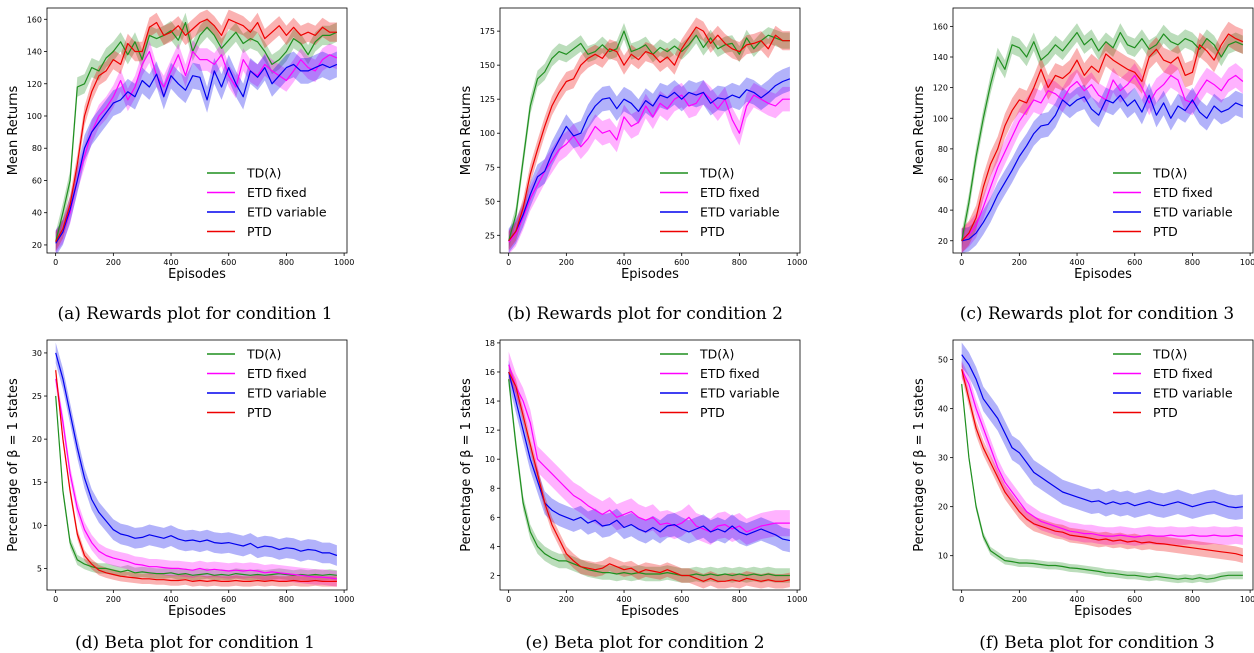  What do you see at coordinates (487, 99) in the screenshot?
I see `y-tick-label: 125` at bounding box center [487, 99].